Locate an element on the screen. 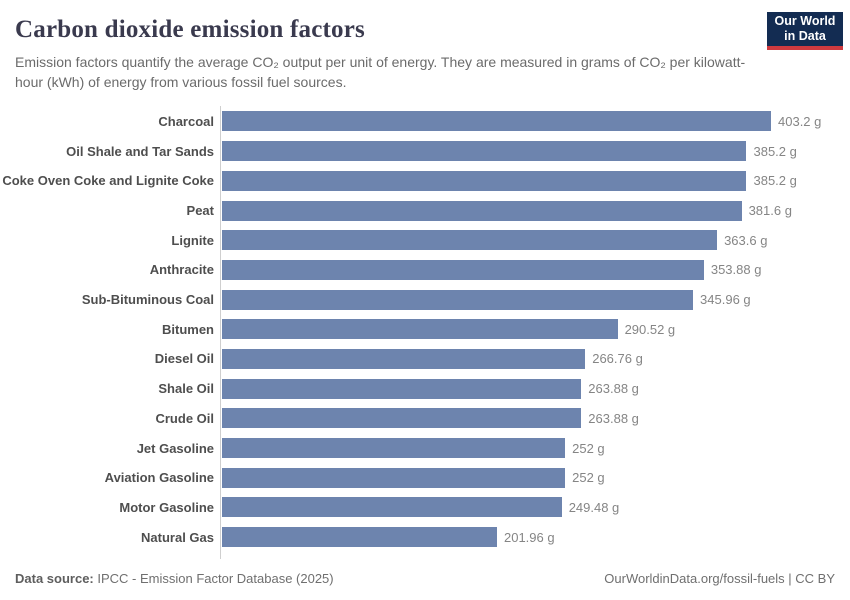 The height and width of the screenshot is (600, 850). bar-area: 403.2 g is located at coordinates (535, 121).